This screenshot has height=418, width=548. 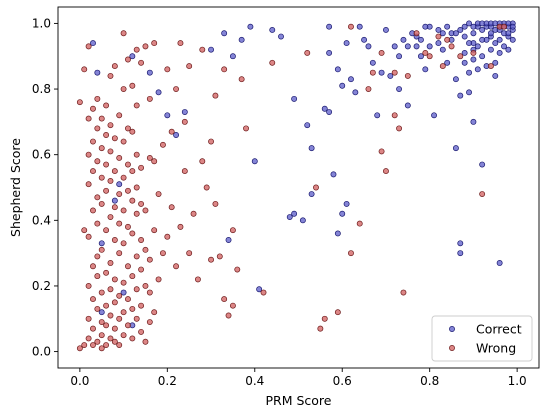 What do you see at coordinates (299, 400) in the screenshot?
I see `x-axis-label: PRM Score` at bounding box center [299, 400].